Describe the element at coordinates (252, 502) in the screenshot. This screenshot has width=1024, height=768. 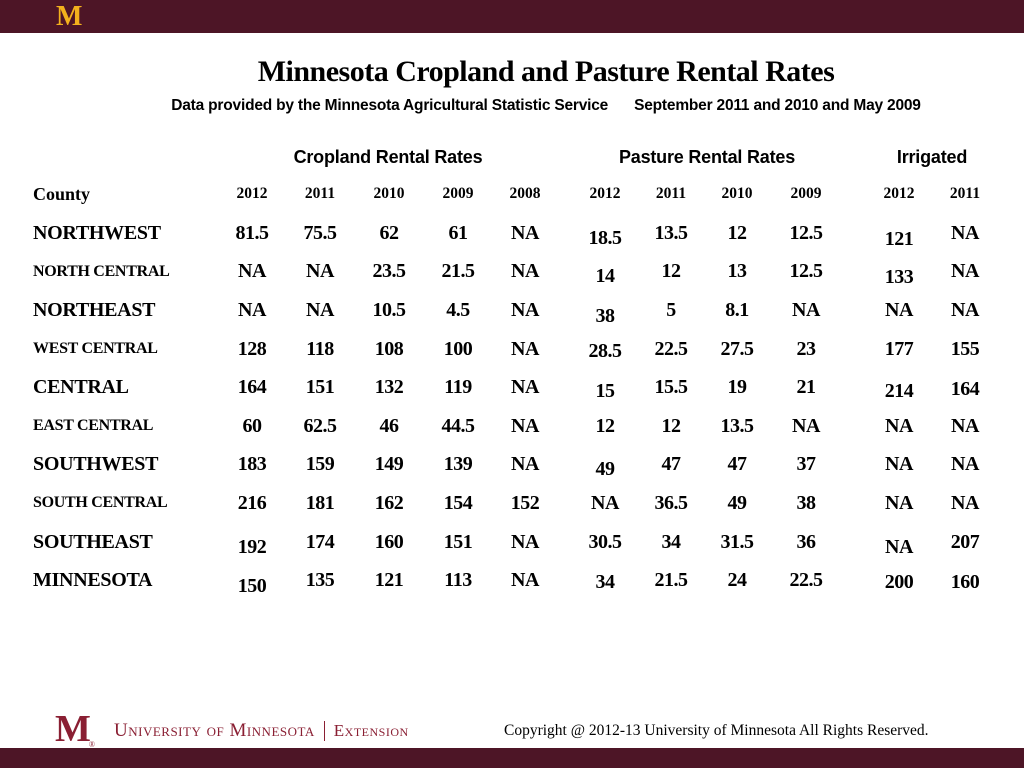
I see `value-cell: 216` at that location.